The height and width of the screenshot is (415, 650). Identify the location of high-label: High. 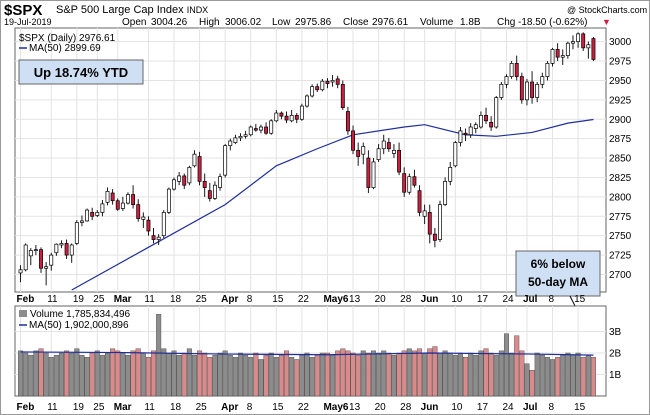
(209, 22).